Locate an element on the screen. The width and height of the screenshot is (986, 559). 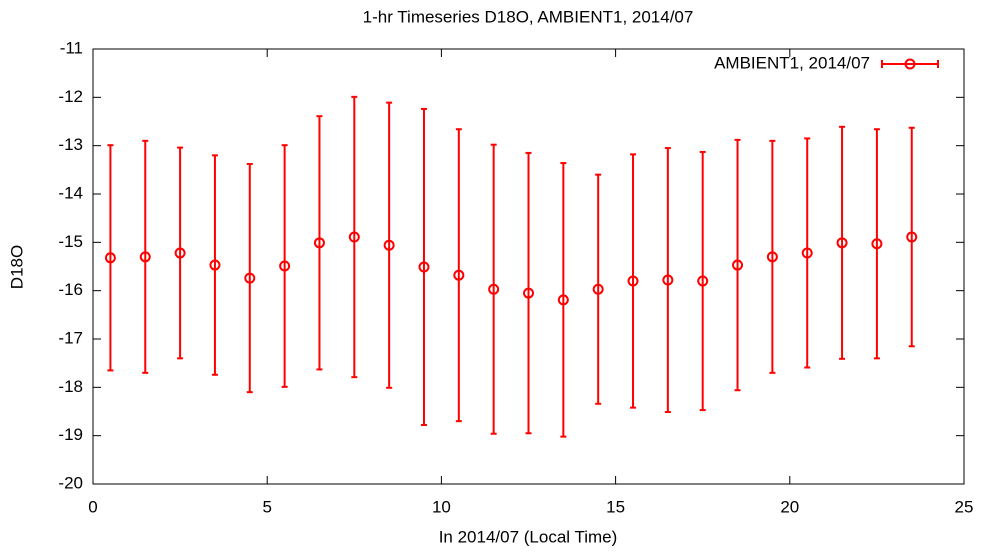
y-tick-label: -17 is located at coordinates (70, 337).